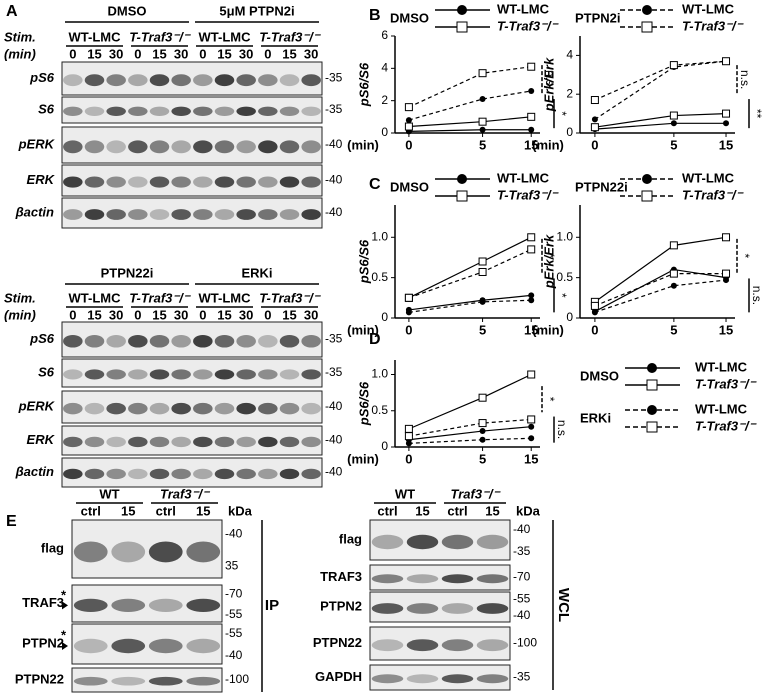 The image size is (765, 695). What do you see at coordinates (39, 678) in the screenshot?
I see `row-label: PTPN22` at bounding box center [39, 678].